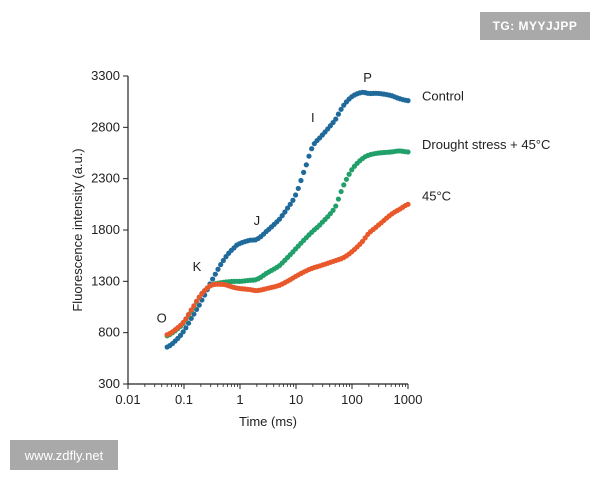 The width and height of the screenshot is (600, 480). I want to click on y-tick-label: 3300, so click(105, 75).